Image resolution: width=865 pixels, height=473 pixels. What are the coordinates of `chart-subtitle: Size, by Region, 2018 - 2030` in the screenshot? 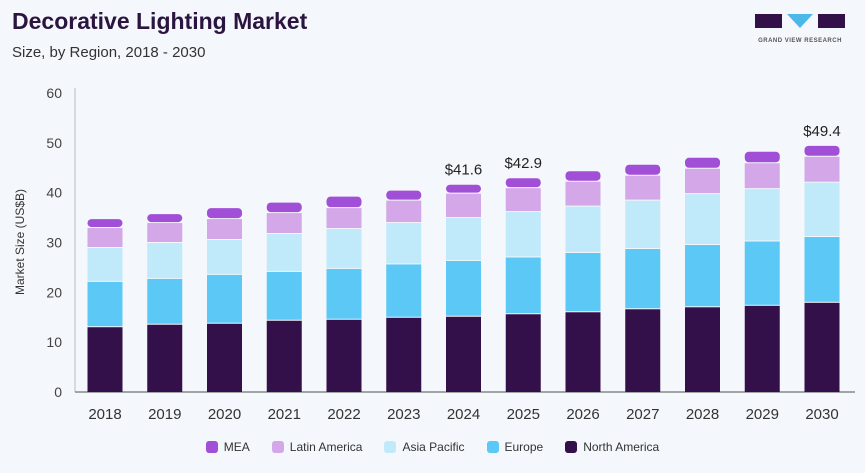 It's located at (109, 52).